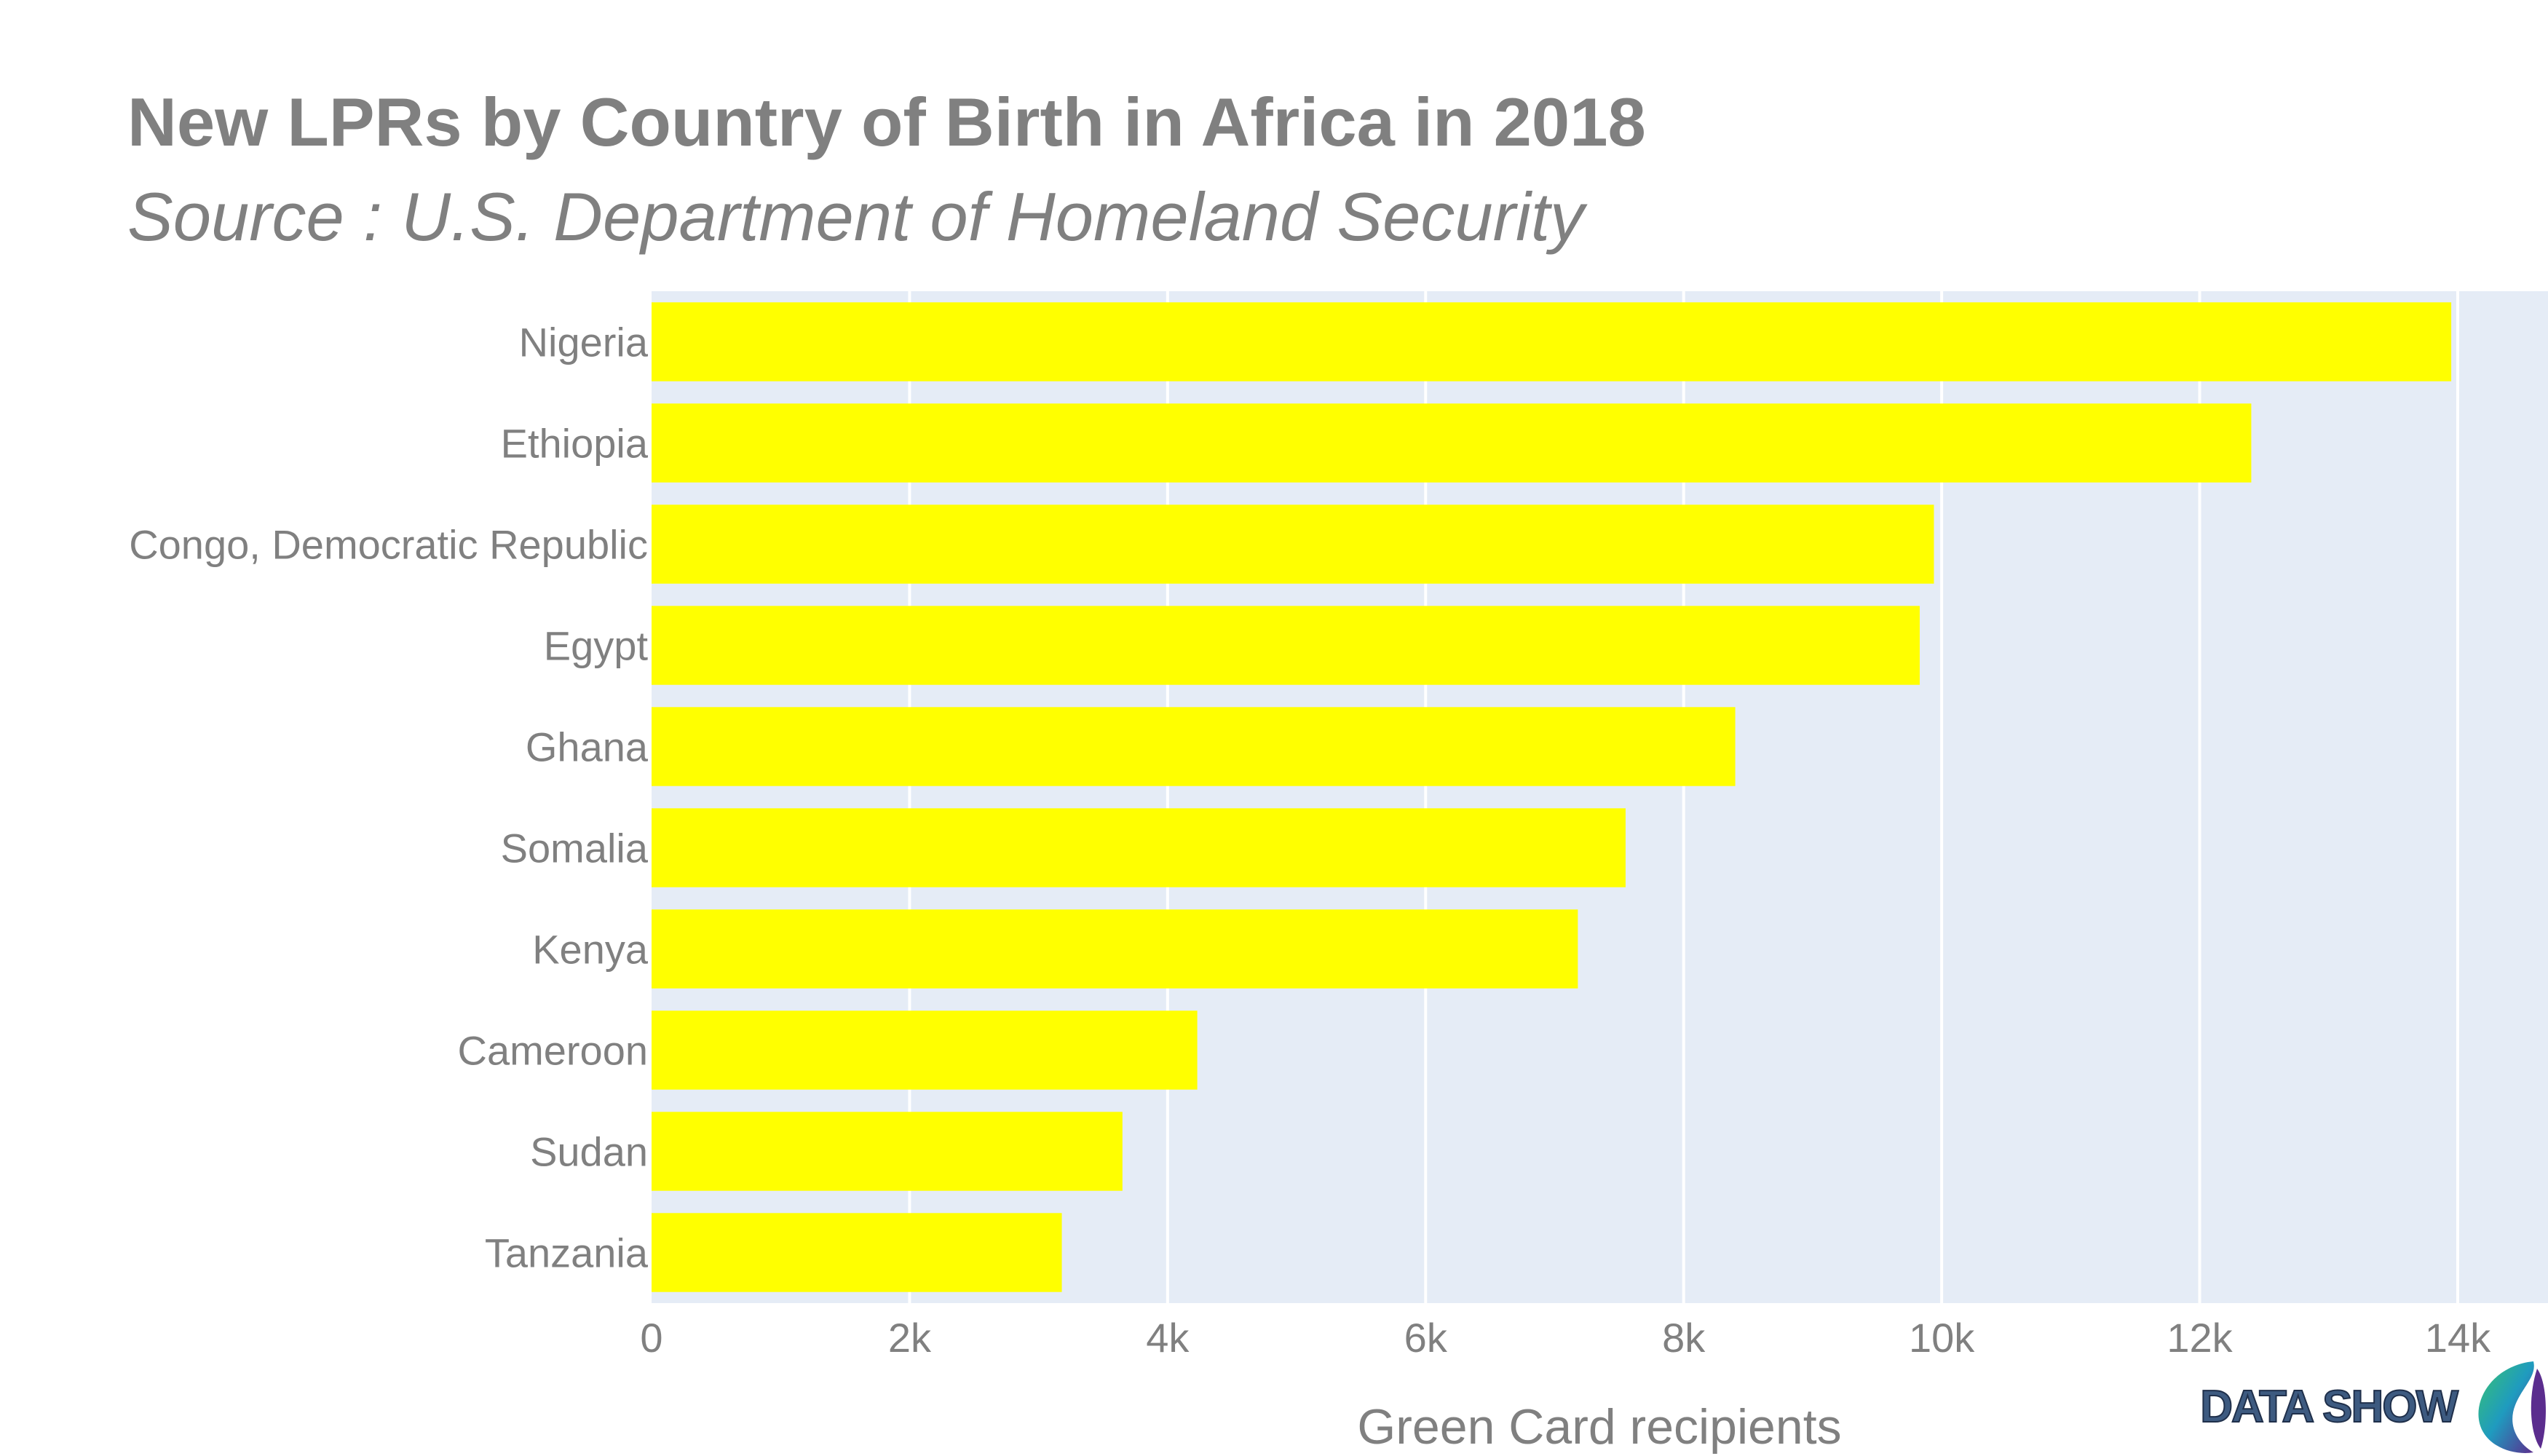  What do you see at coordinates (2506, 1407) in the screenshot?
I see `logo-emblem-icon` at bounding box center [2506, 1407].